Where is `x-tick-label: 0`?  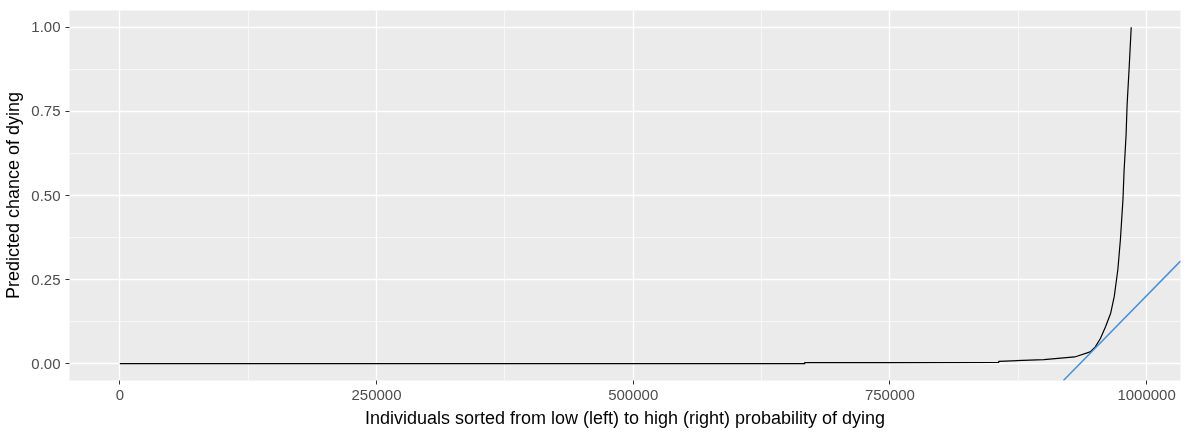
x-tick-label: 0 is located at coordinates (119, 394).